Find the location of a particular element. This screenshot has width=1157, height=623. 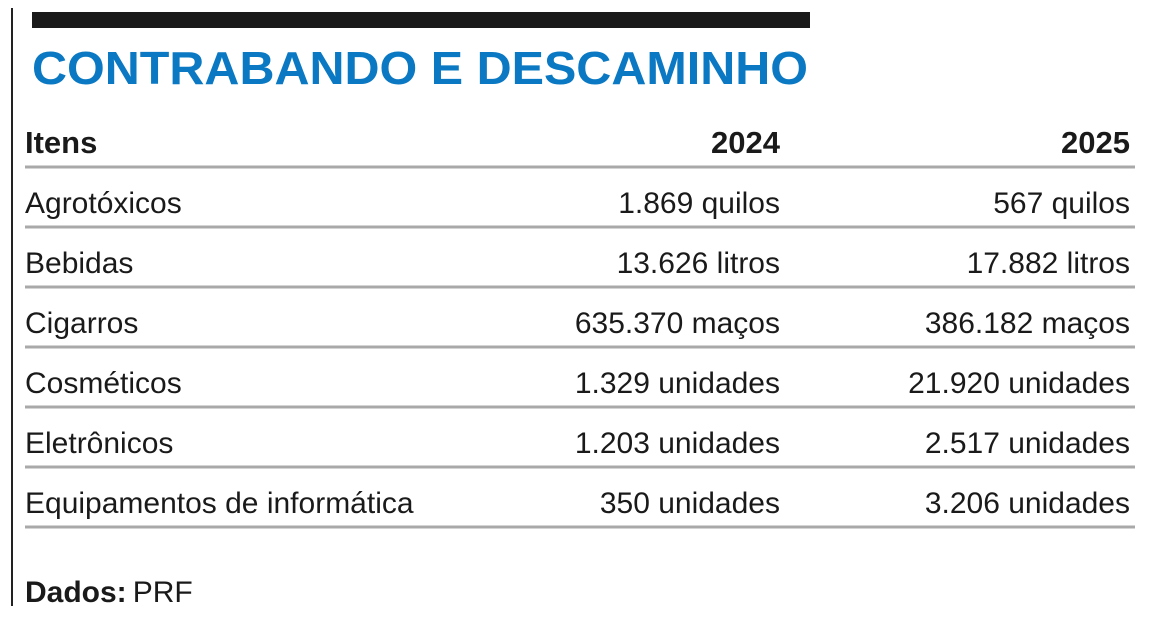

table-cell: 635.370 maços is located at coordinates (677, 323).